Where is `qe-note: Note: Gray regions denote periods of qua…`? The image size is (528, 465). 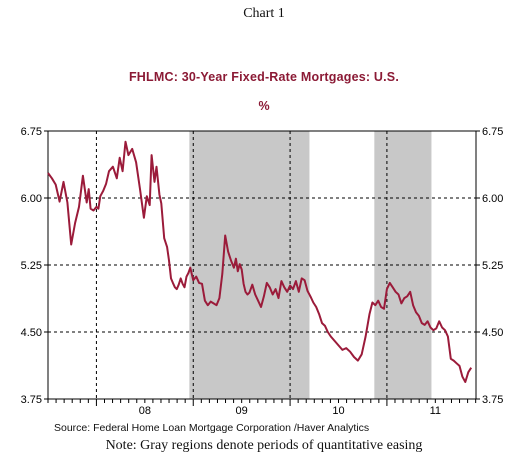 qe-note: Note: Gray regions denote periods of qua… is located at coordinates (264, 445).